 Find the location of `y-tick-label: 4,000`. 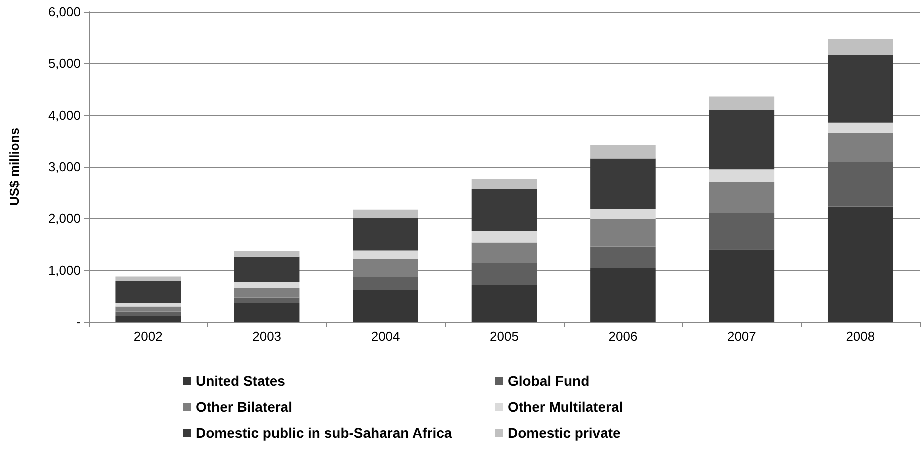

y-tick-label: 4,000 is located at coordinates (64, 115).